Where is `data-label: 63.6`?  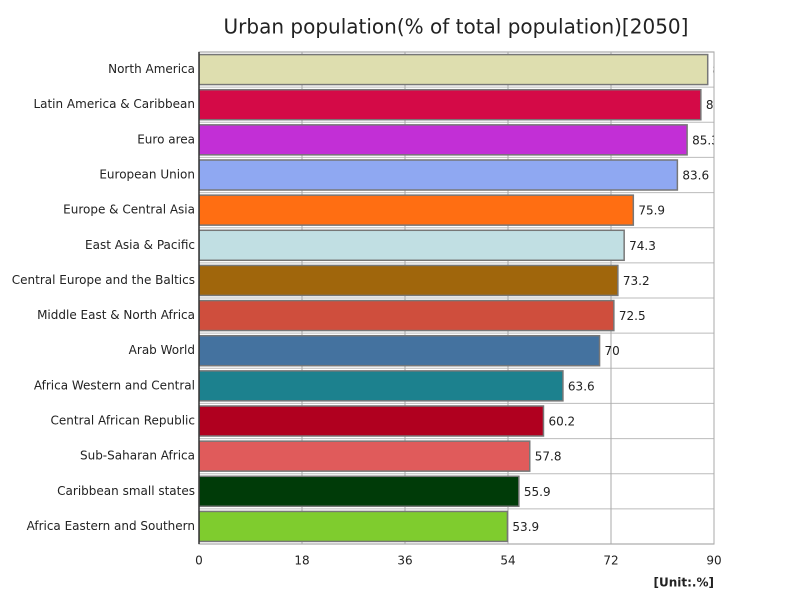
data-label: 63.6 is located at coordinates (581, 386).